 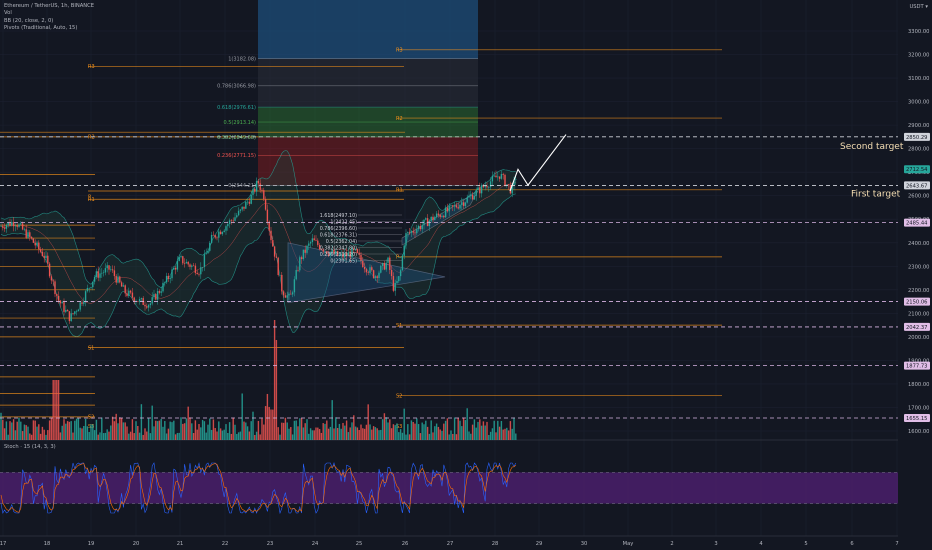 I want to click on fib-small-label: 0.5(2362.04), so click(x=341, y=242).